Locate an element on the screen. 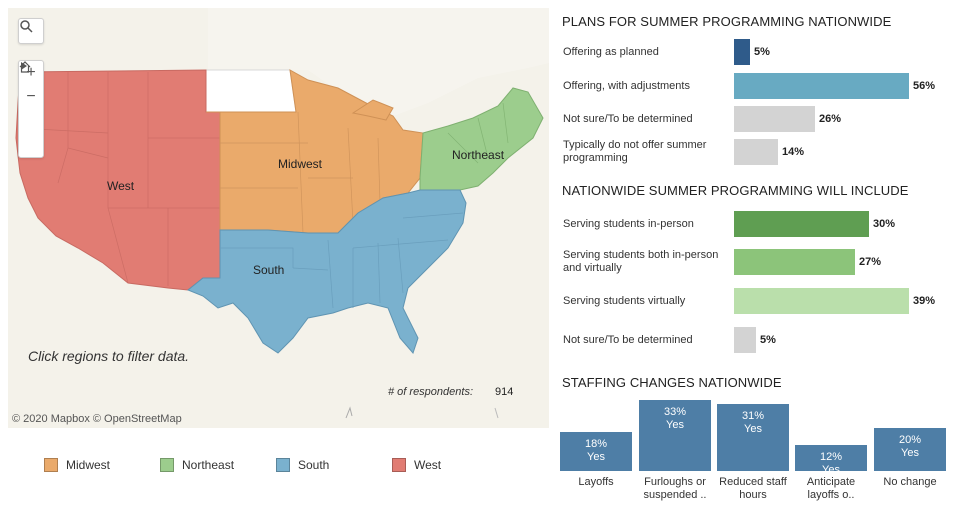  staffing-bar-value: 12% is located at coordinates (831, 457).